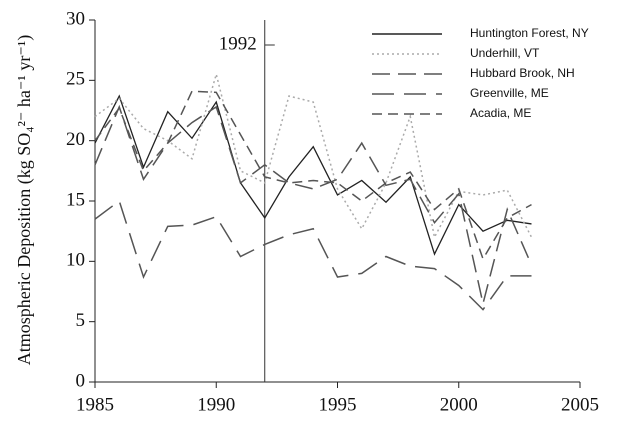 The height and width of the screenshot is (423, 641). What do you see at coordinates (75, 139) in the screenshot?
I see `y-tick-label: 20` at bounding box center [75, 139].